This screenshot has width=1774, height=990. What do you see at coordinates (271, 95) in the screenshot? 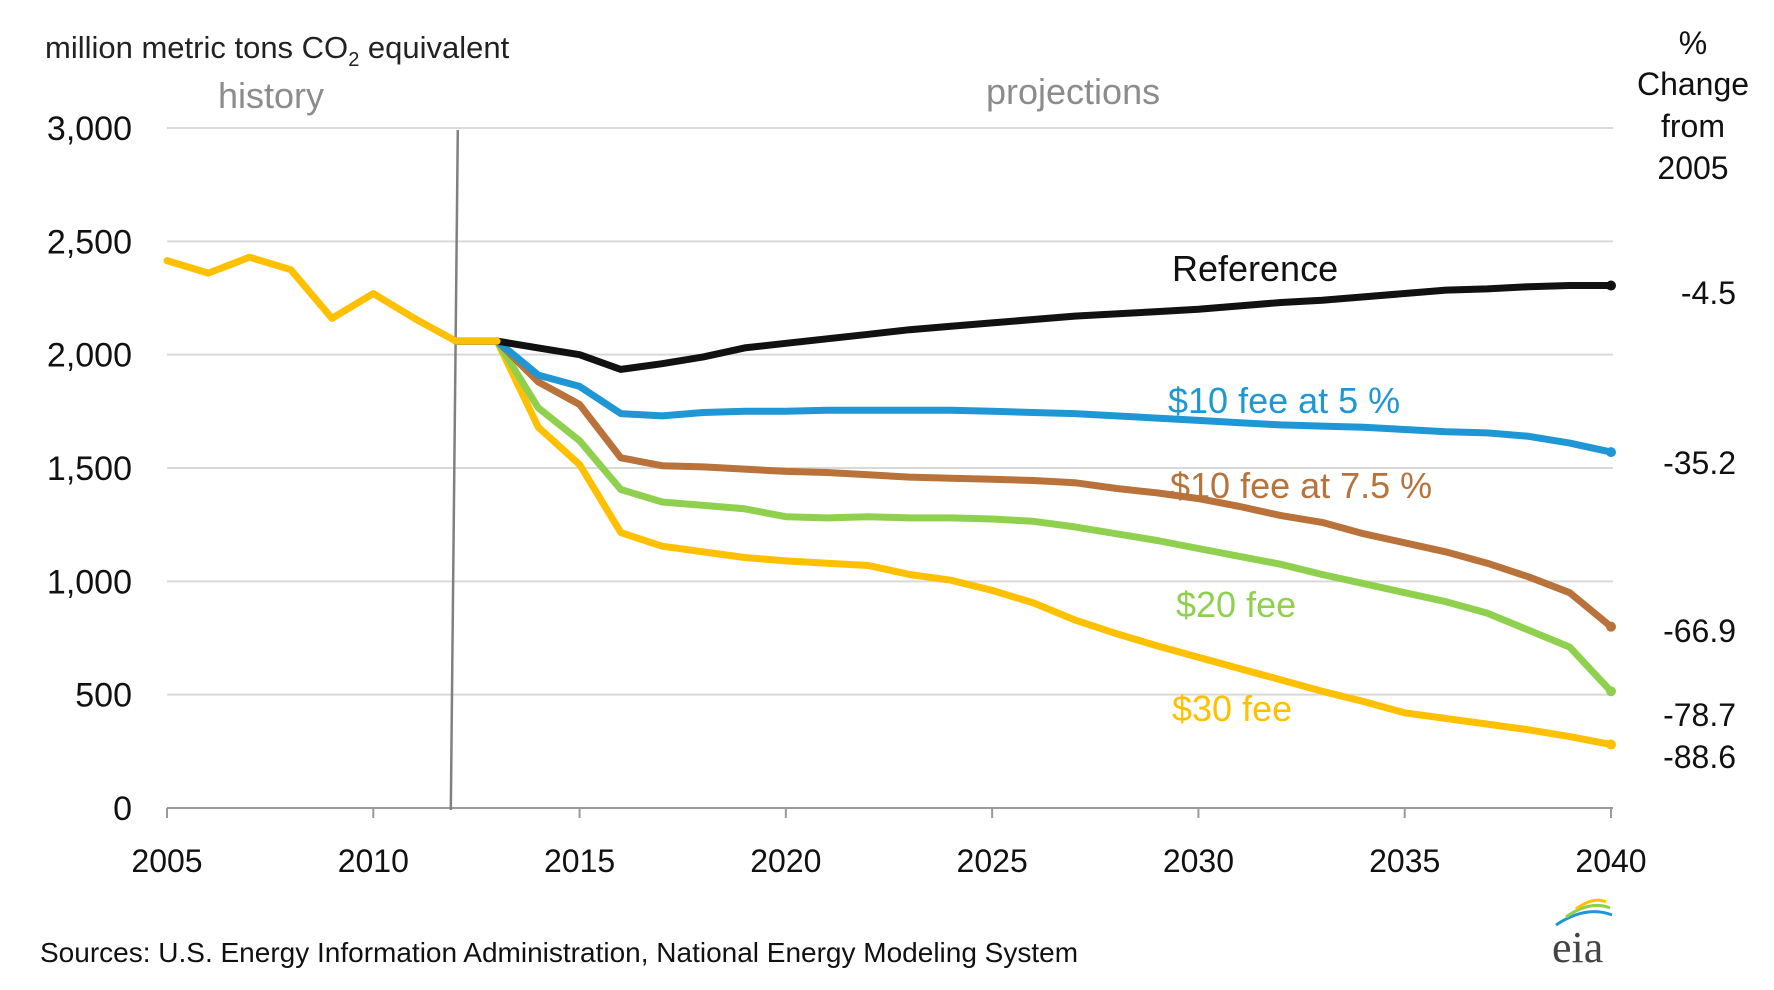
I see `history-label: history` at bounding box center [271, 95].